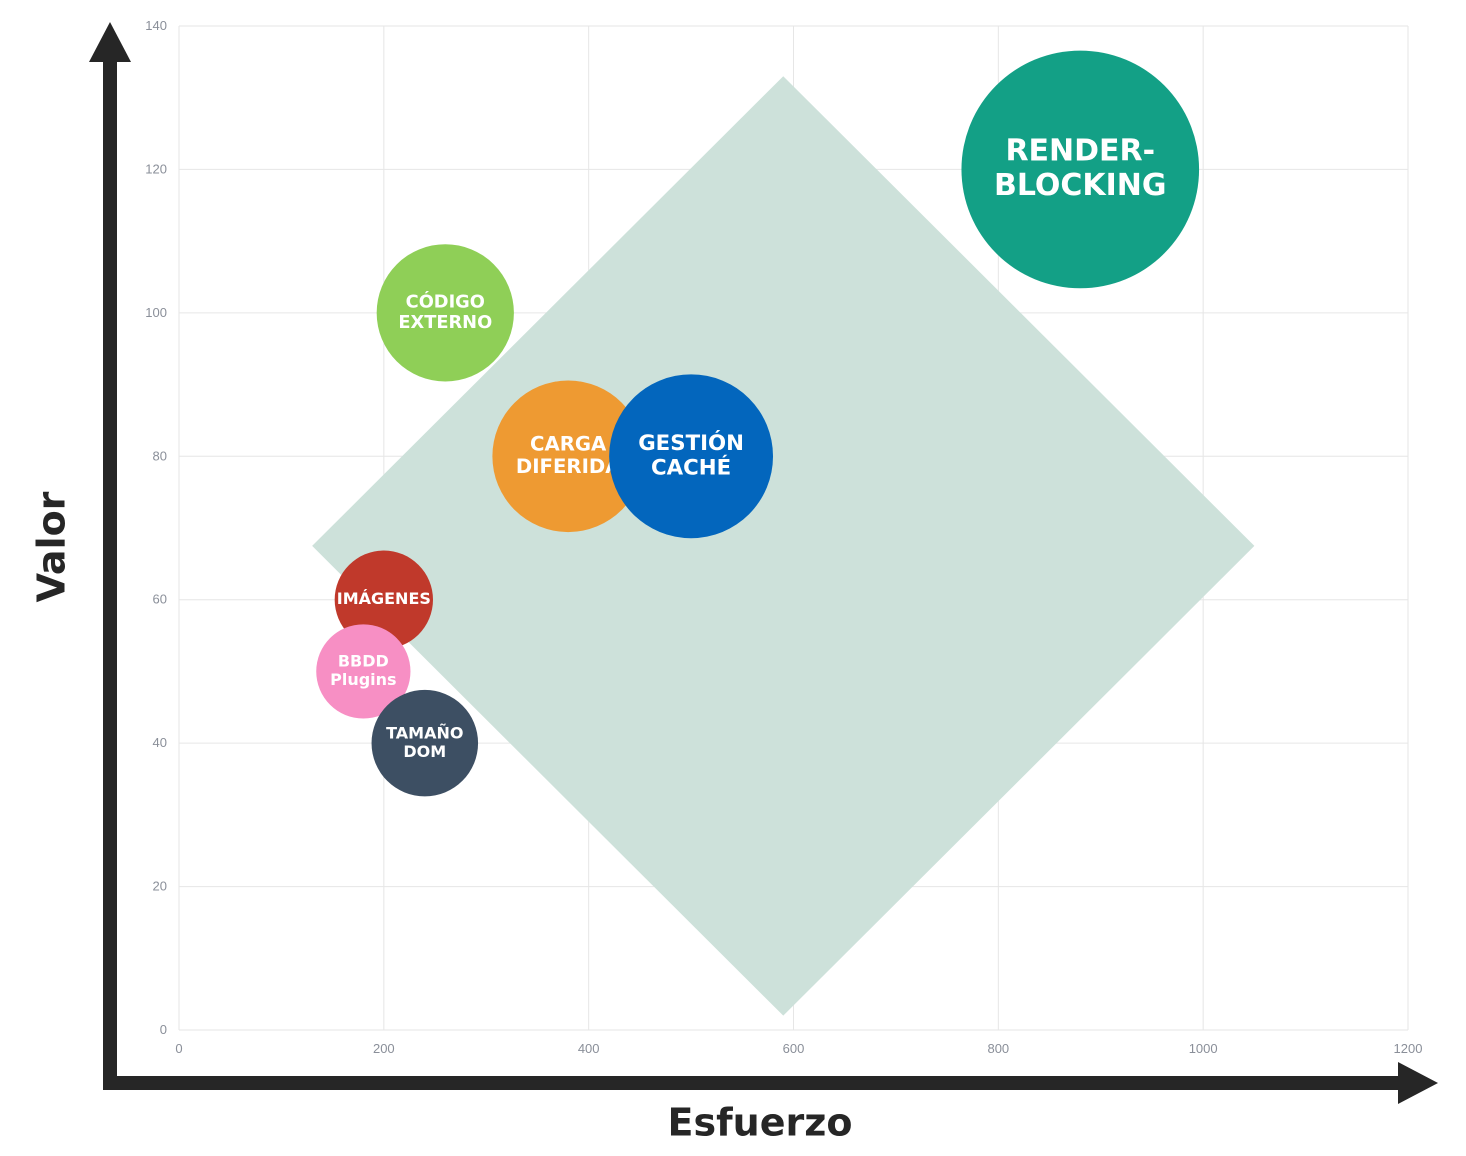 This screenshot has height=1156, width=1466. Describe the element at coordinates (384, 1048) in the screenshot. I see `x-tick-label: 200` at that location.